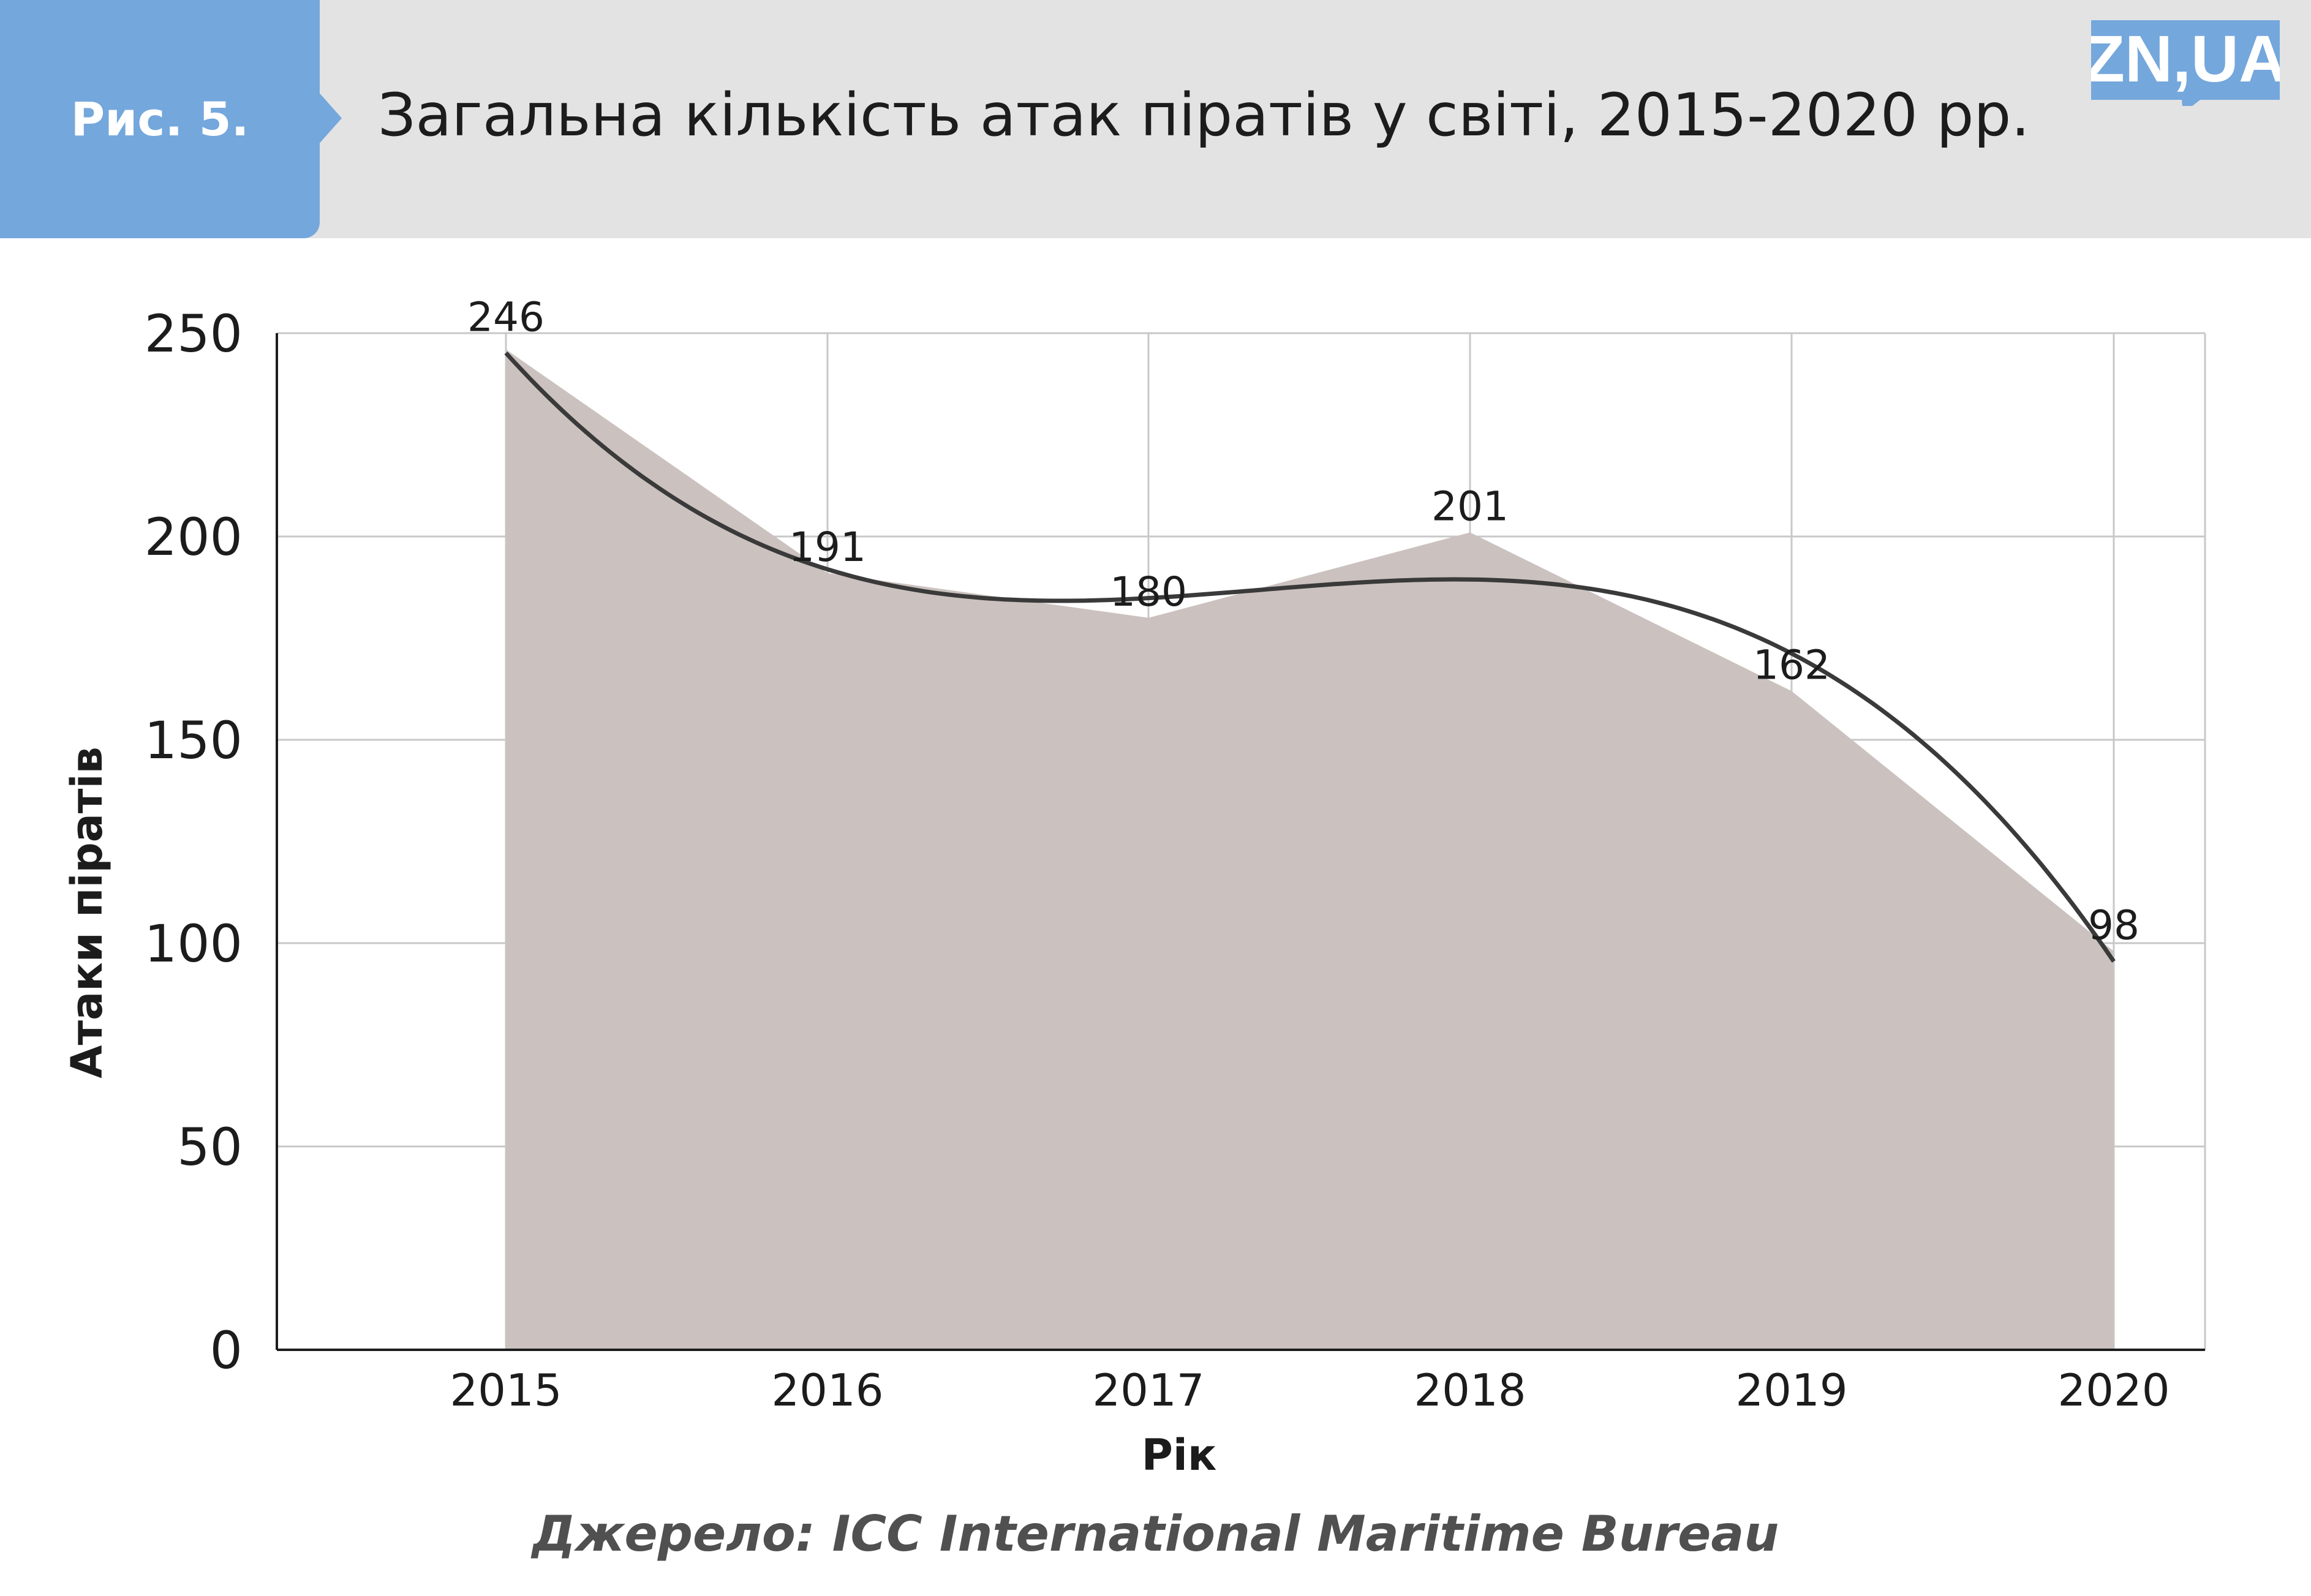 The height and width of the screenshot is (1596, 2311). What do you see at coordinates (1470, 506) in the screenshot?
I see `data-label: 201` at bounding box center [1470, 506].